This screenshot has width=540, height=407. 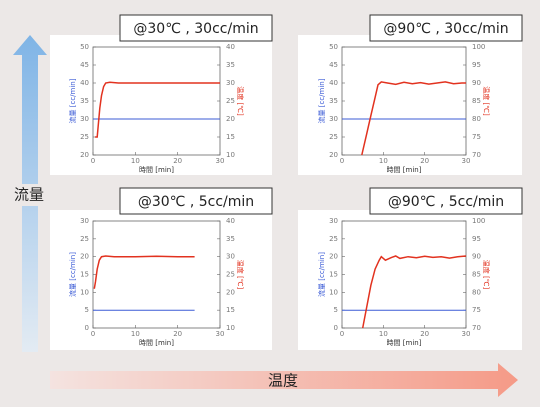 I want to click on y-tick-label: 40, so click(x=333, y=83).